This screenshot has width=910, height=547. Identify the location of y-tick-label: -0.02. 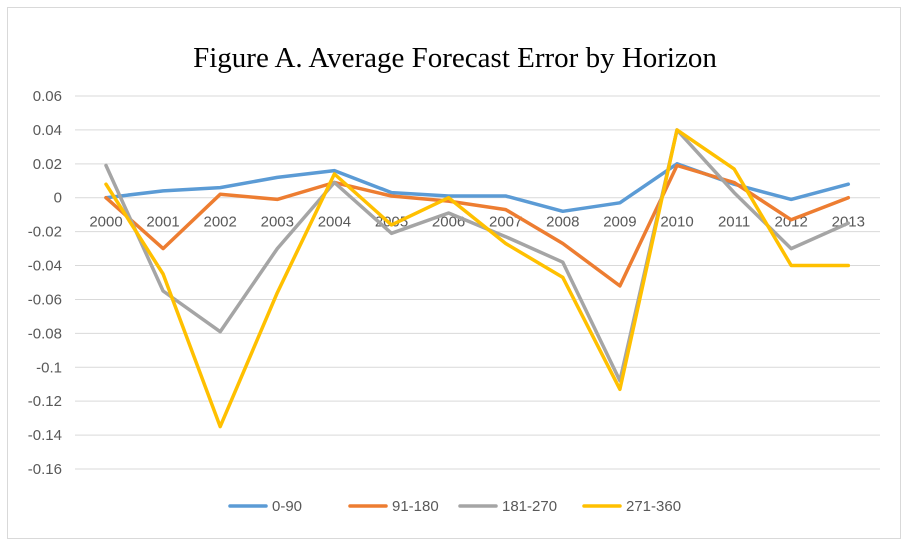
(45, 232).